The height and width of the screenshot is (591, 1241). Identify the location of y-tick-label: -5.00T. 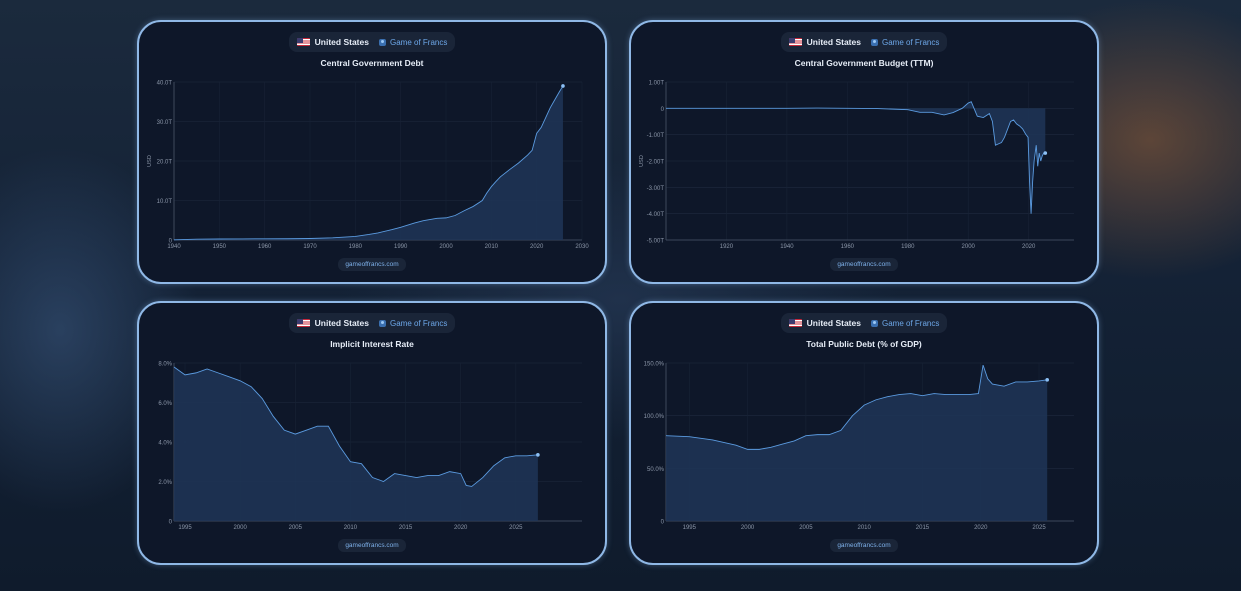
(656, 242).